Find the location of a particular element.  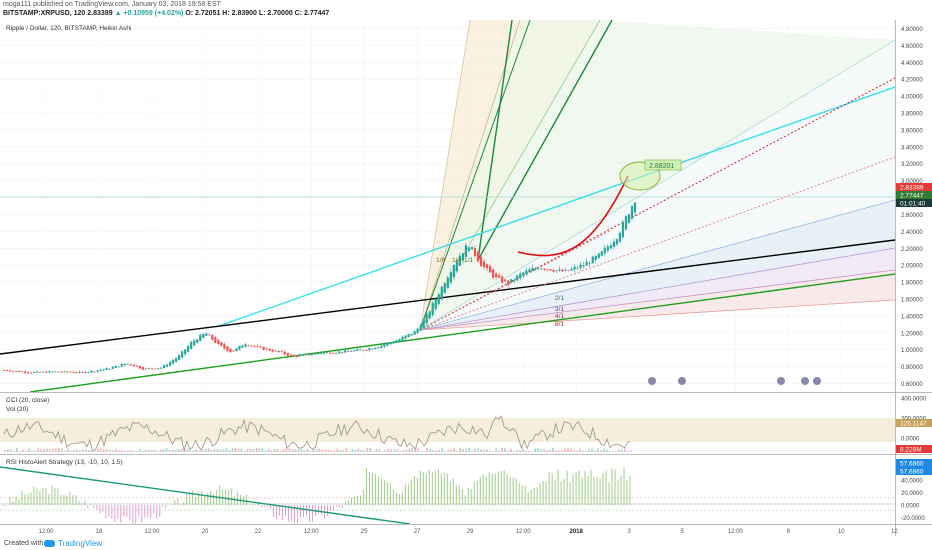

symbol-name: BITSTAMP:XRPUSD, 120 is located at coordinates (44, 13).